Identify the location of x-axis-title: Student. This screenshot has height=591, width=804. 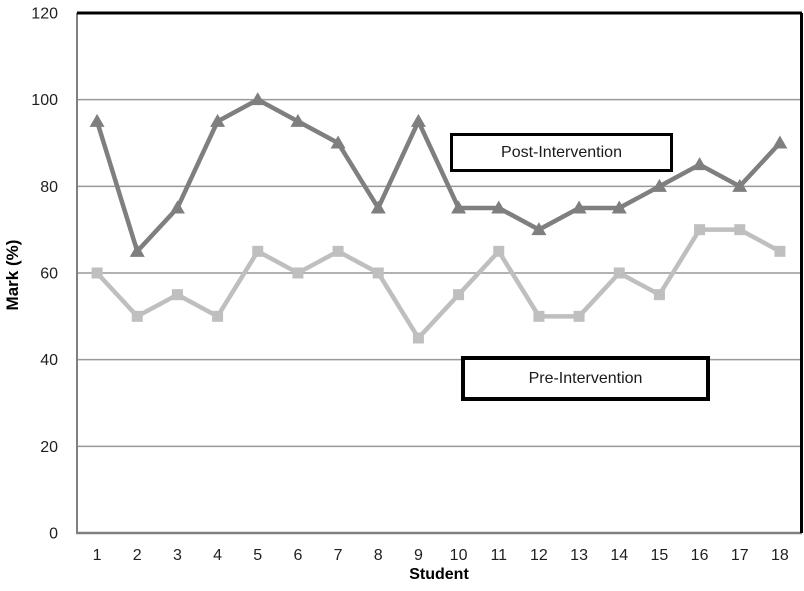
(439, 574).